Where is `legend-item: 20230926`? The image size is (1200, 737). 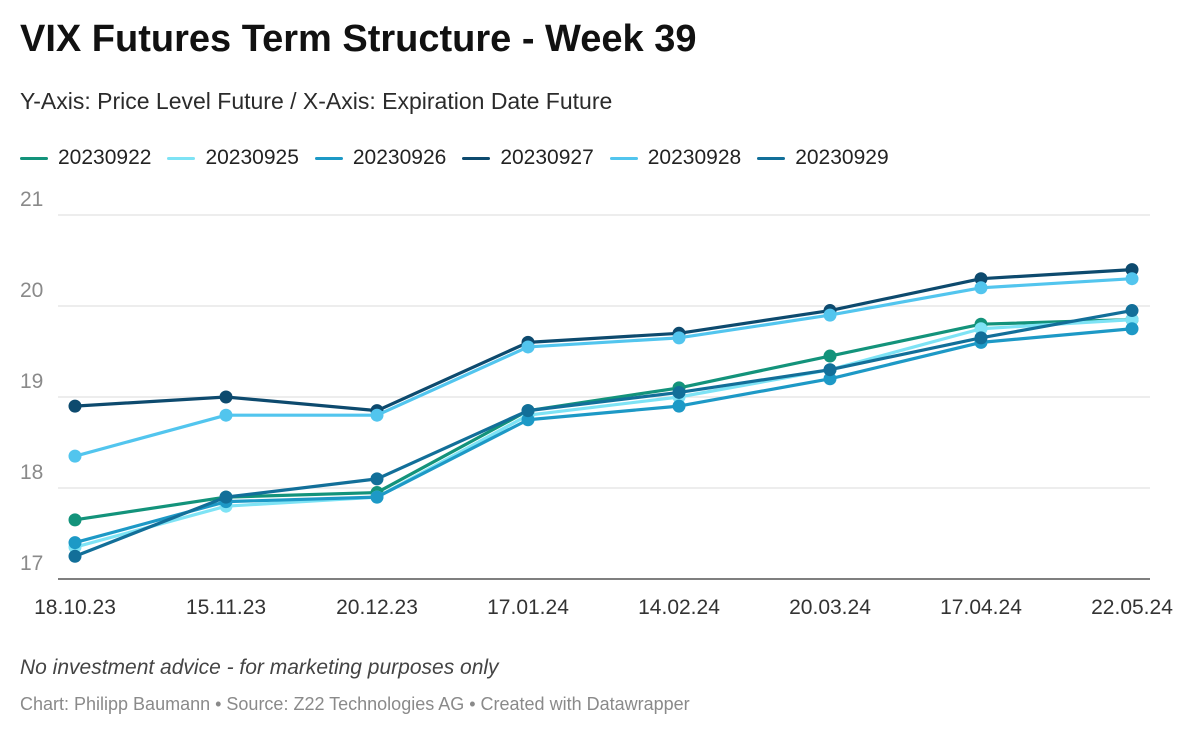 legend-item: 20230926 is located at coordinates (380, 158).